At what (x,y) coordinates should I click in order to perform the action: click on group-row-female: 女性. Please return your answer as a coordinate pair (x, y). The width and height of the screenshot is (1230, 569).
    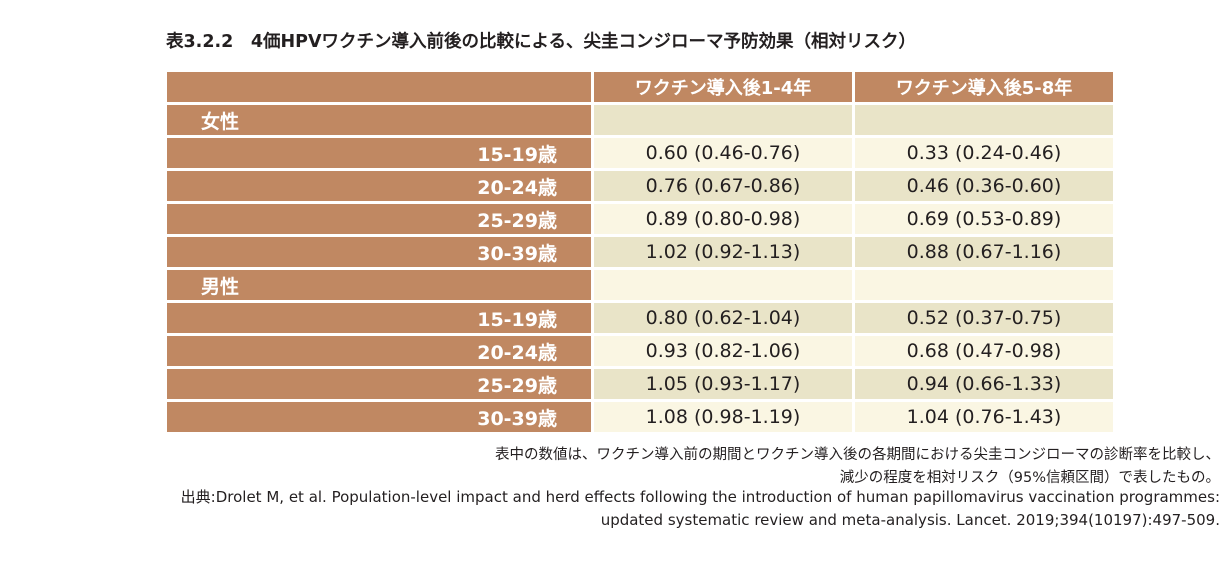
    Looking at the image, I should click on (640, 120).